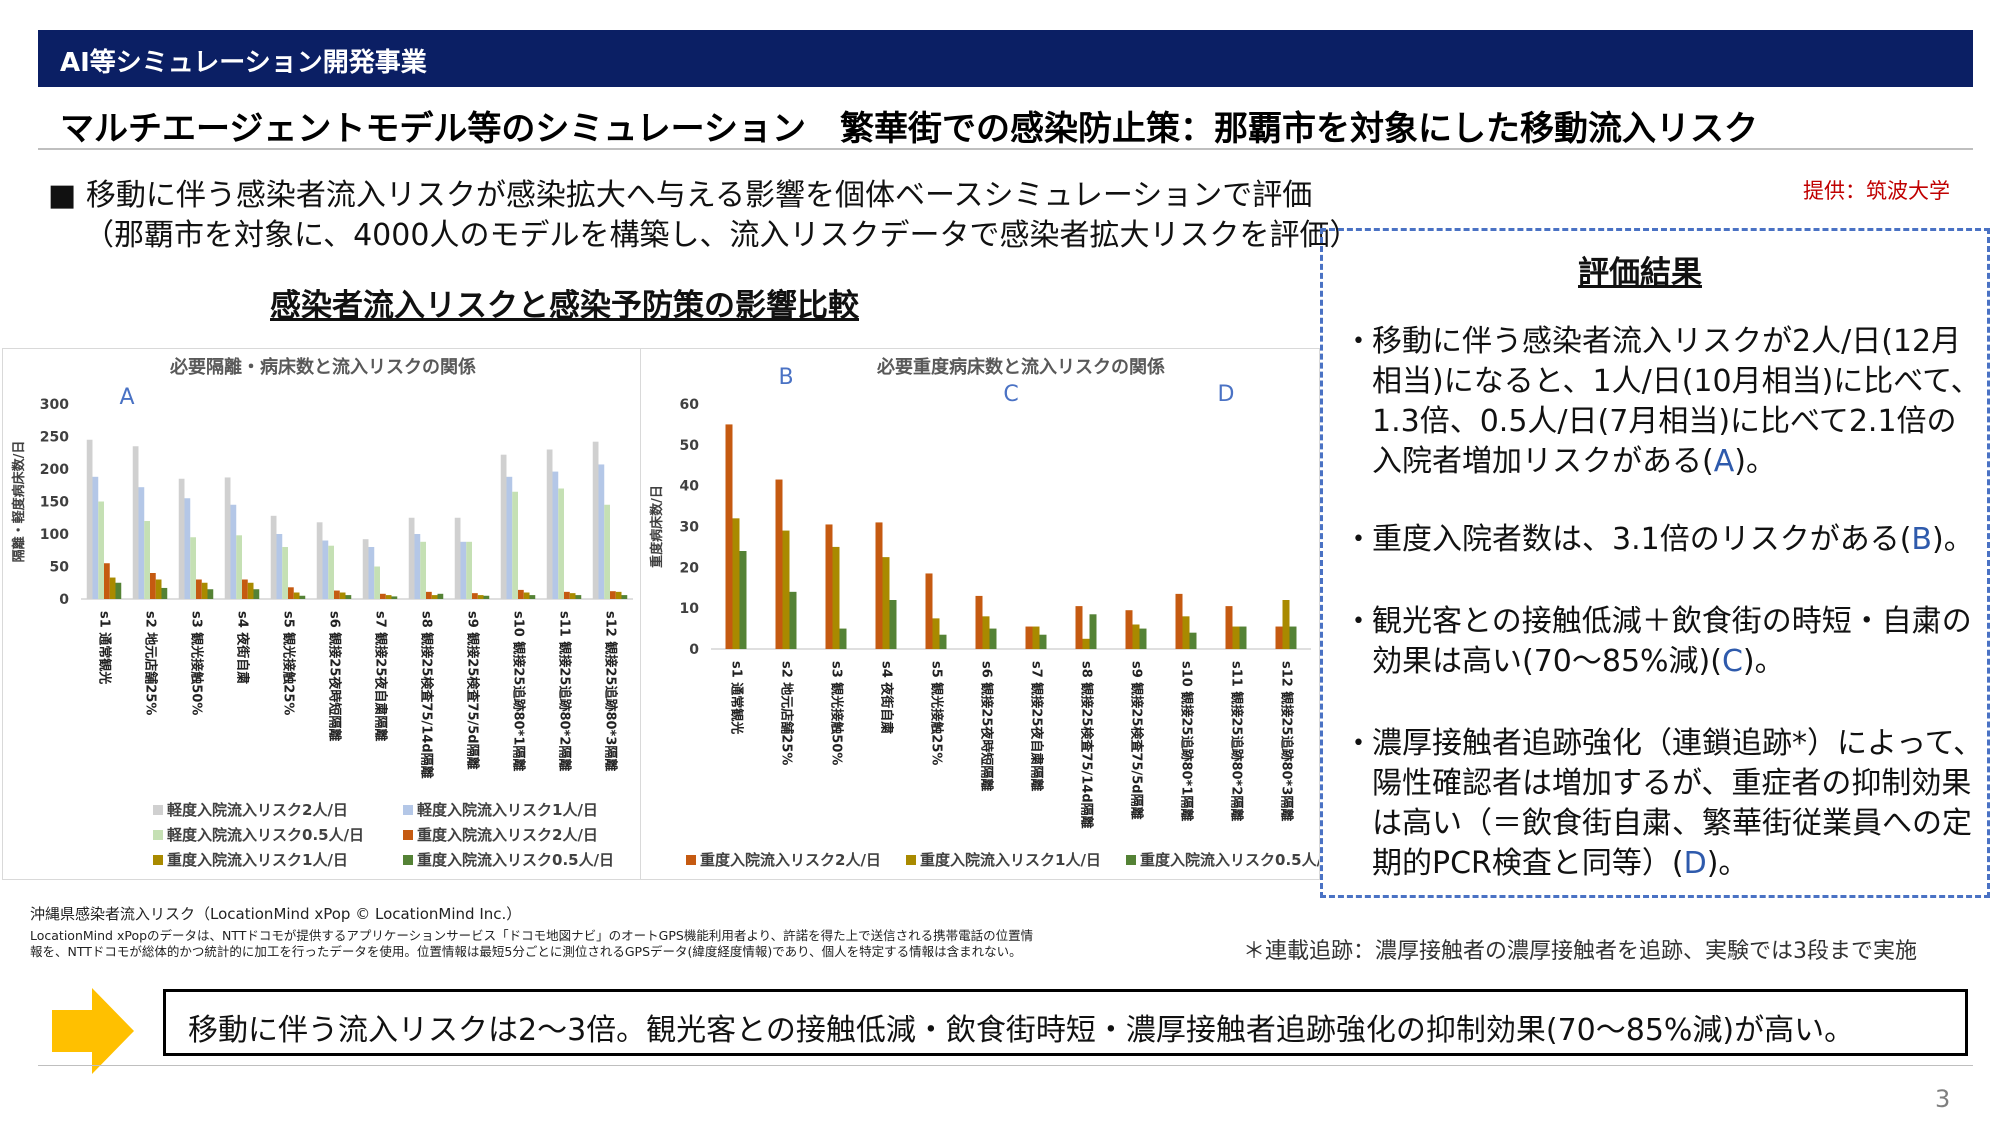  What do you see at coordinates (257, 860) in the screenshot?
I see `legend-label: 重度入院流入リスク1人/日` at bounding box center [257, 860].